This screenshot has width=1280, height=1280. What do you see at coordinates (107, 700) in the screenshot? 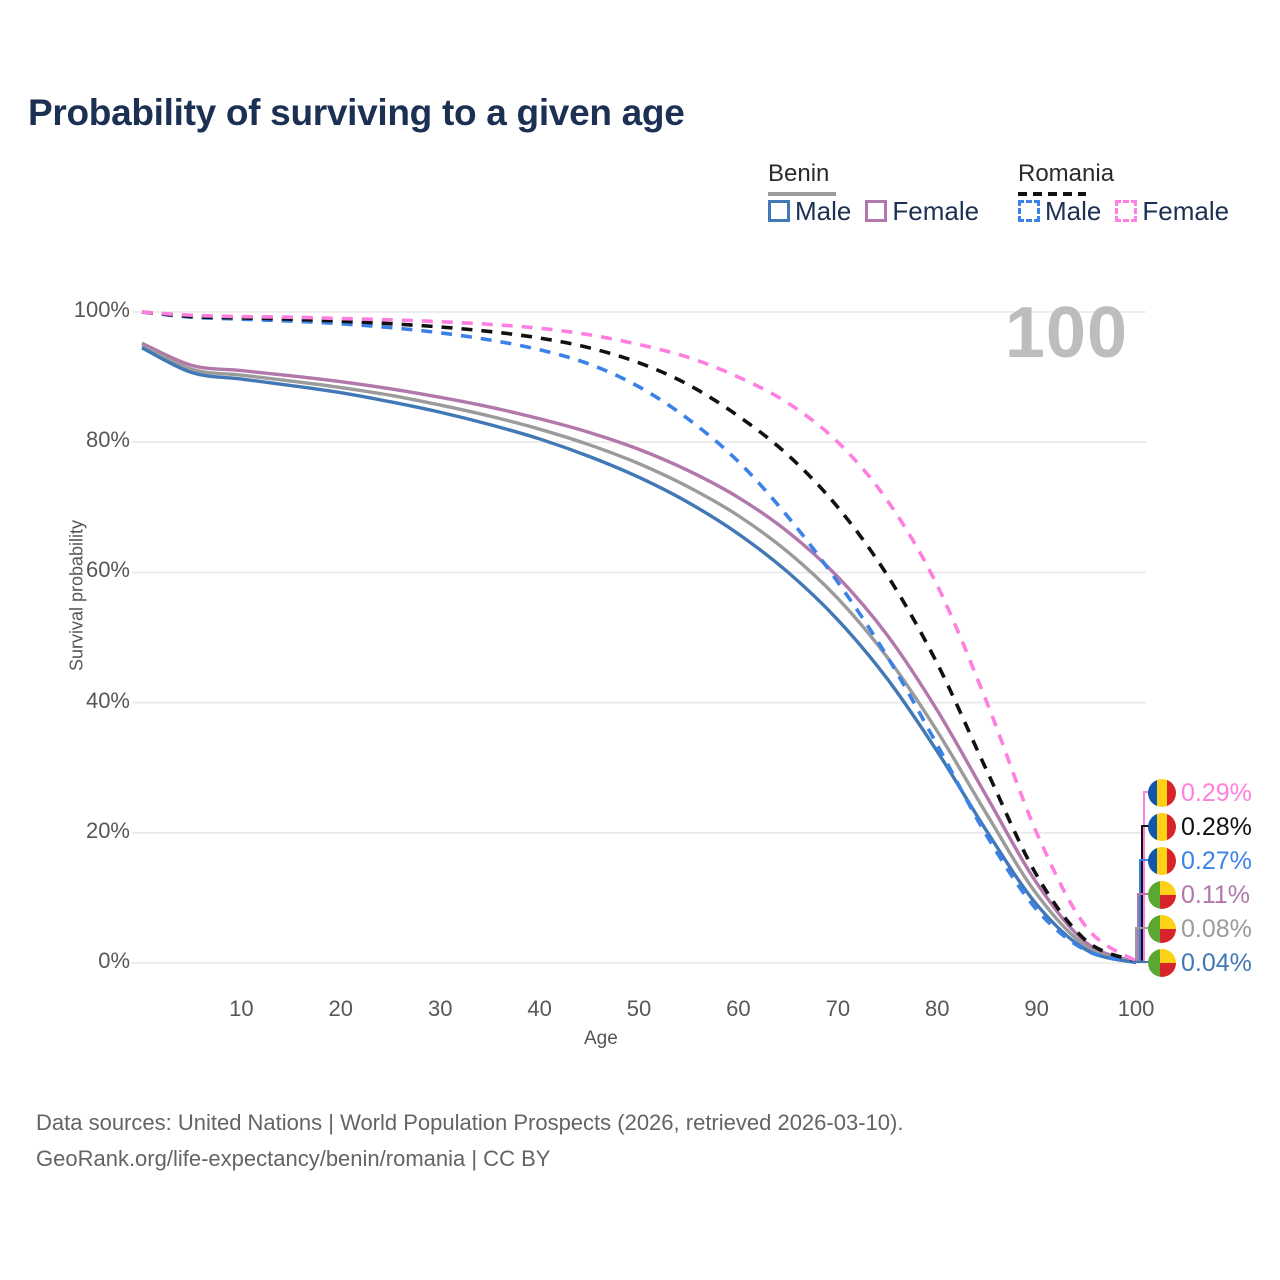
I see `y-tick-label: 40%` at bounding box center [107, 700].